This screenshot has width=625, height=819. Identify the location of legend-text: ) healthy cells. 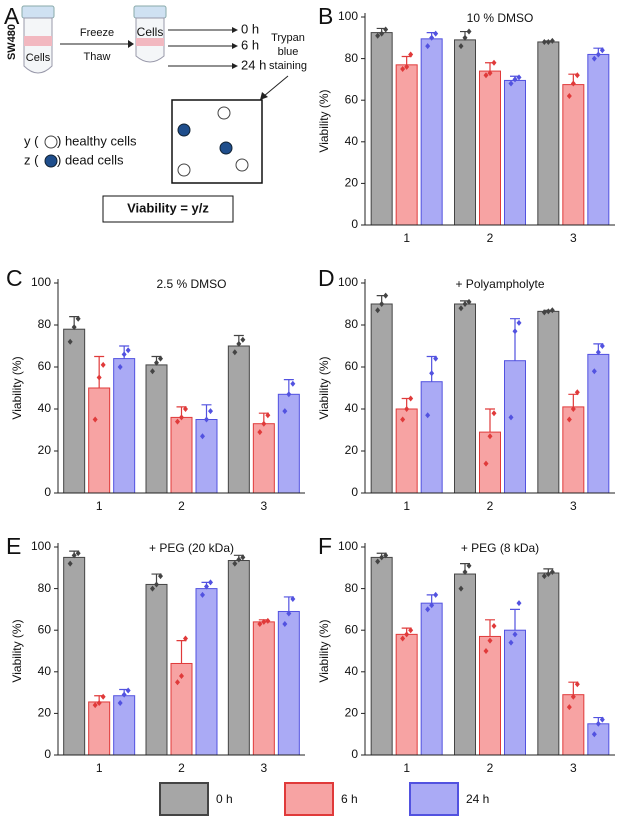
(97, 140).